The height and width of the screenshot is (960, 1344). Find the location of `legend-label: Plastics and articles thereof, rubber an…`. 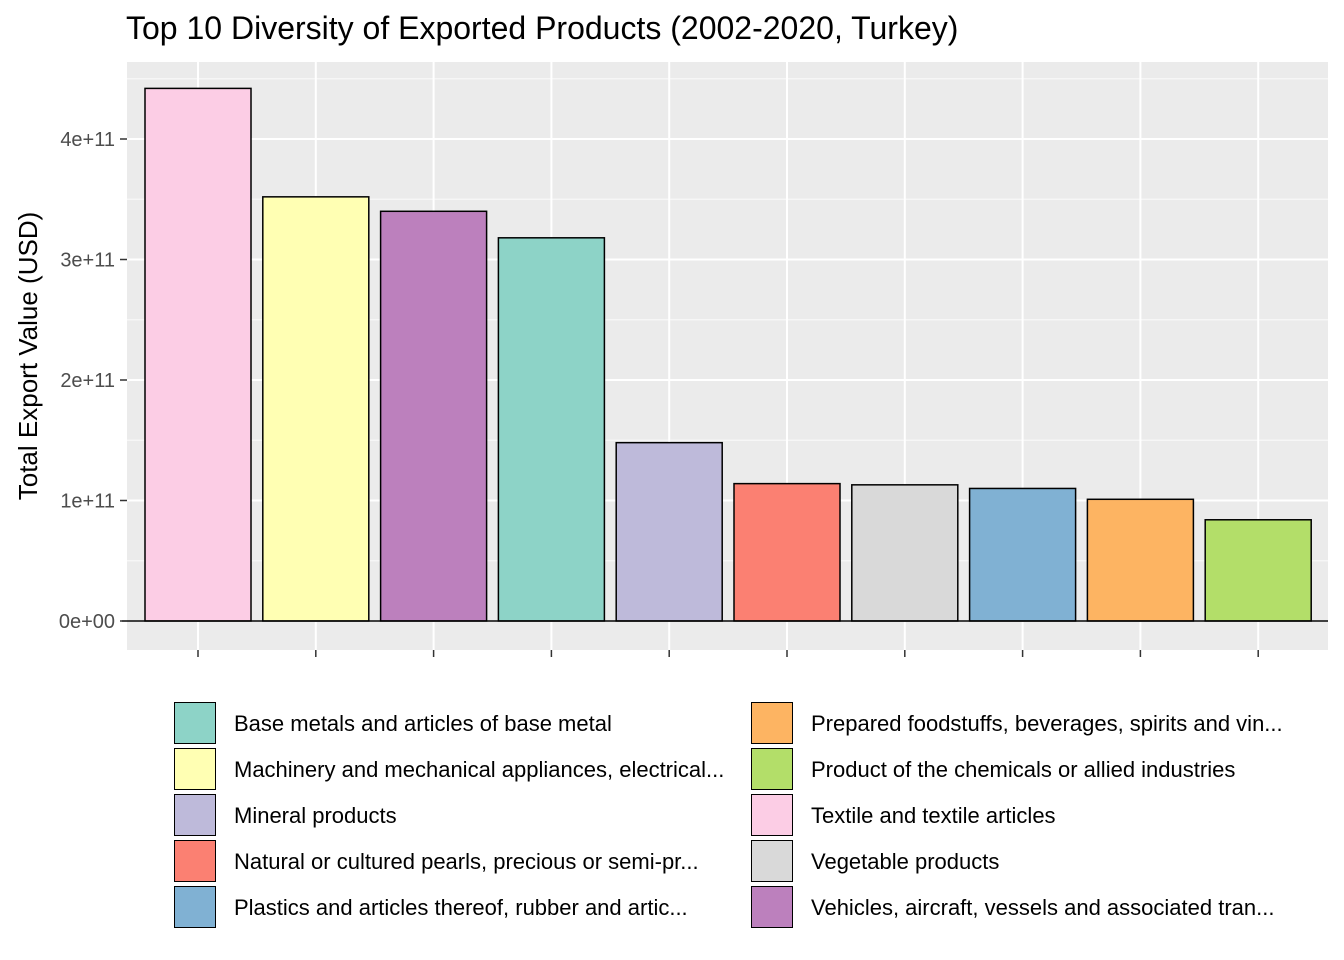

legend-label: Plastics and articles thereof, rubber an… is located at coordinates (461, 907).